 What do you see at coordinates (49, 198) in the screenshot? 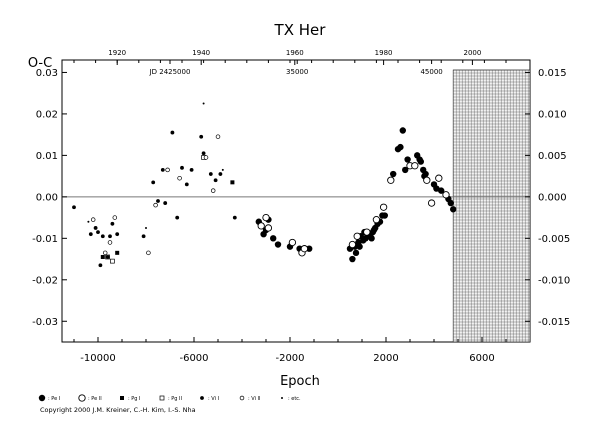
I see `y-axis-ticks: -0.03 -0.02 -0.01 0.00 0.01 0.02 0.03` at bounding box center [49, 198].